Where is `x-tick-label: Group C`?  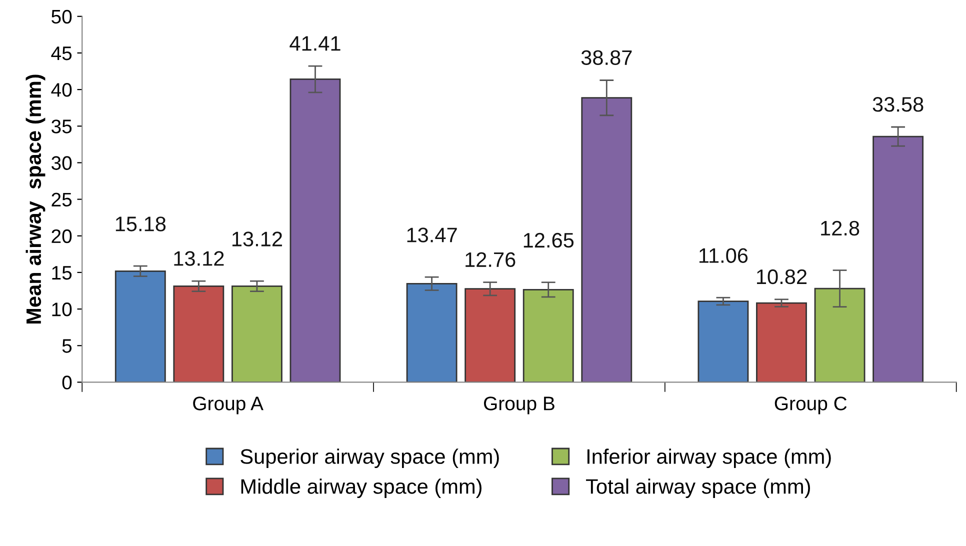
x-tick-label: Group C is located at coordinates (810, 405).